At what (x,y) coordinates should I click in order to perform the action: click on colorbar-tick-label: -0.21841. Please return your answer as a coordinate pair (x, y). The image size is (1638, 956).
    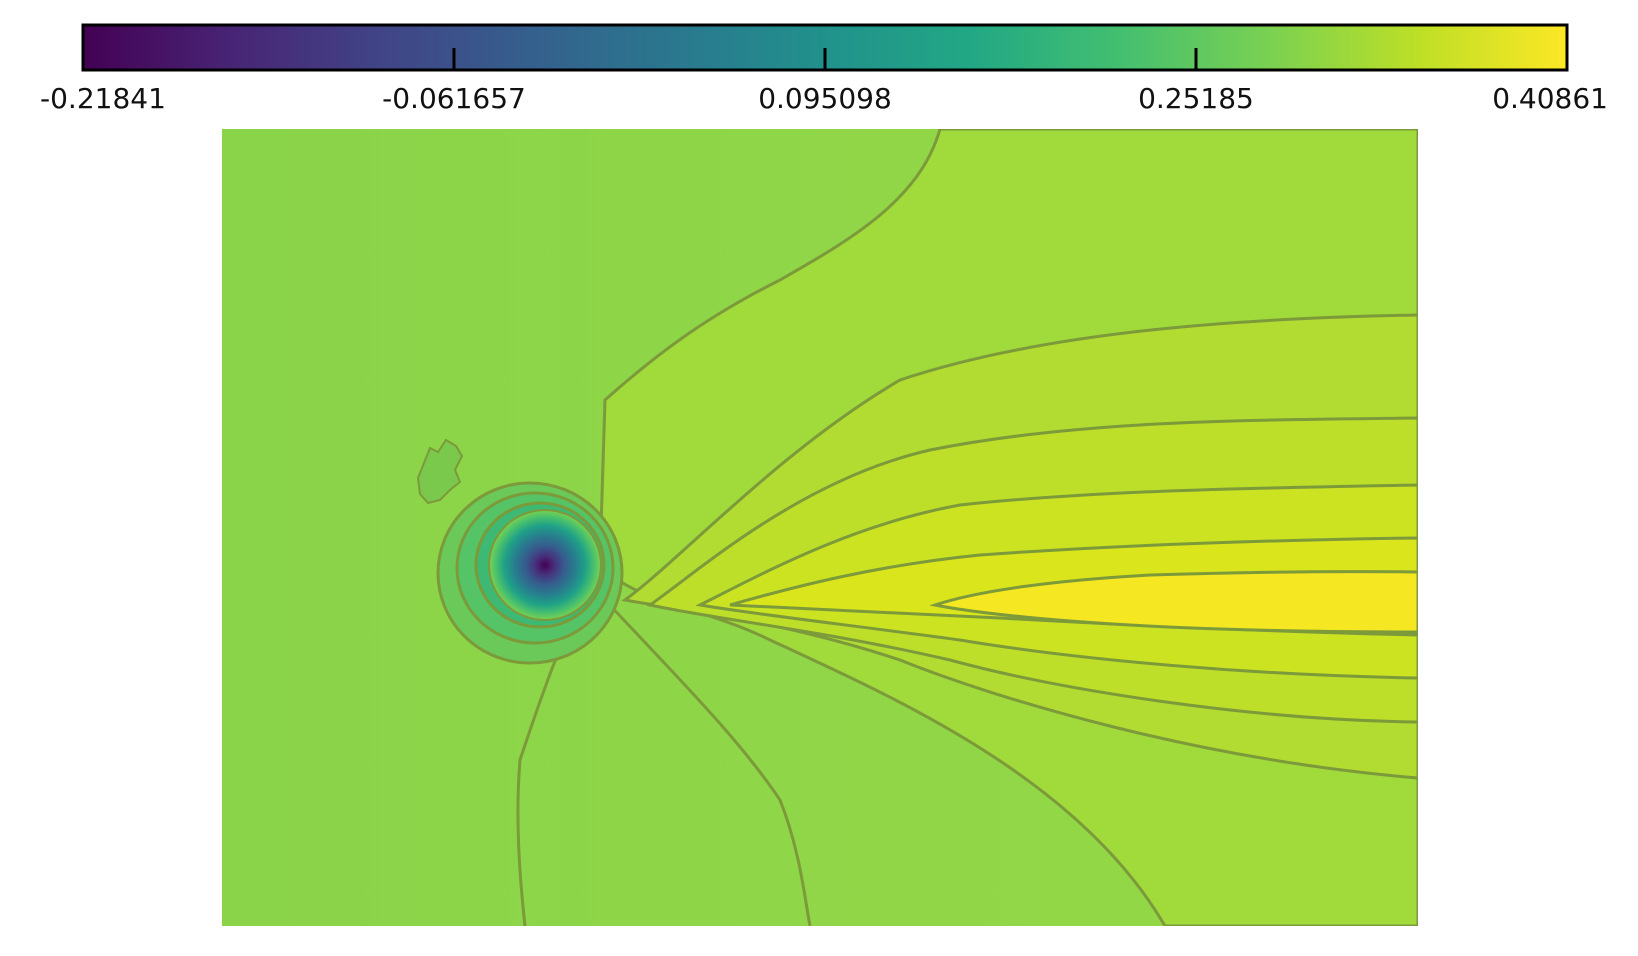
    Looking at the image, I should click on (103, 98).